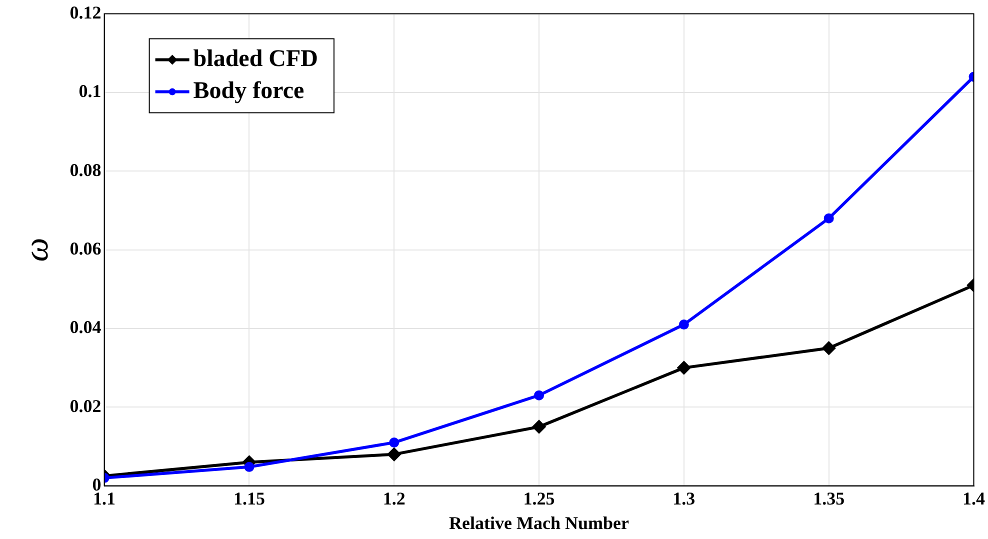 Image resolution: width=988 pixels, height=539 pixels. I want to click on x-tick-label: 1.2, so click(394, 498).